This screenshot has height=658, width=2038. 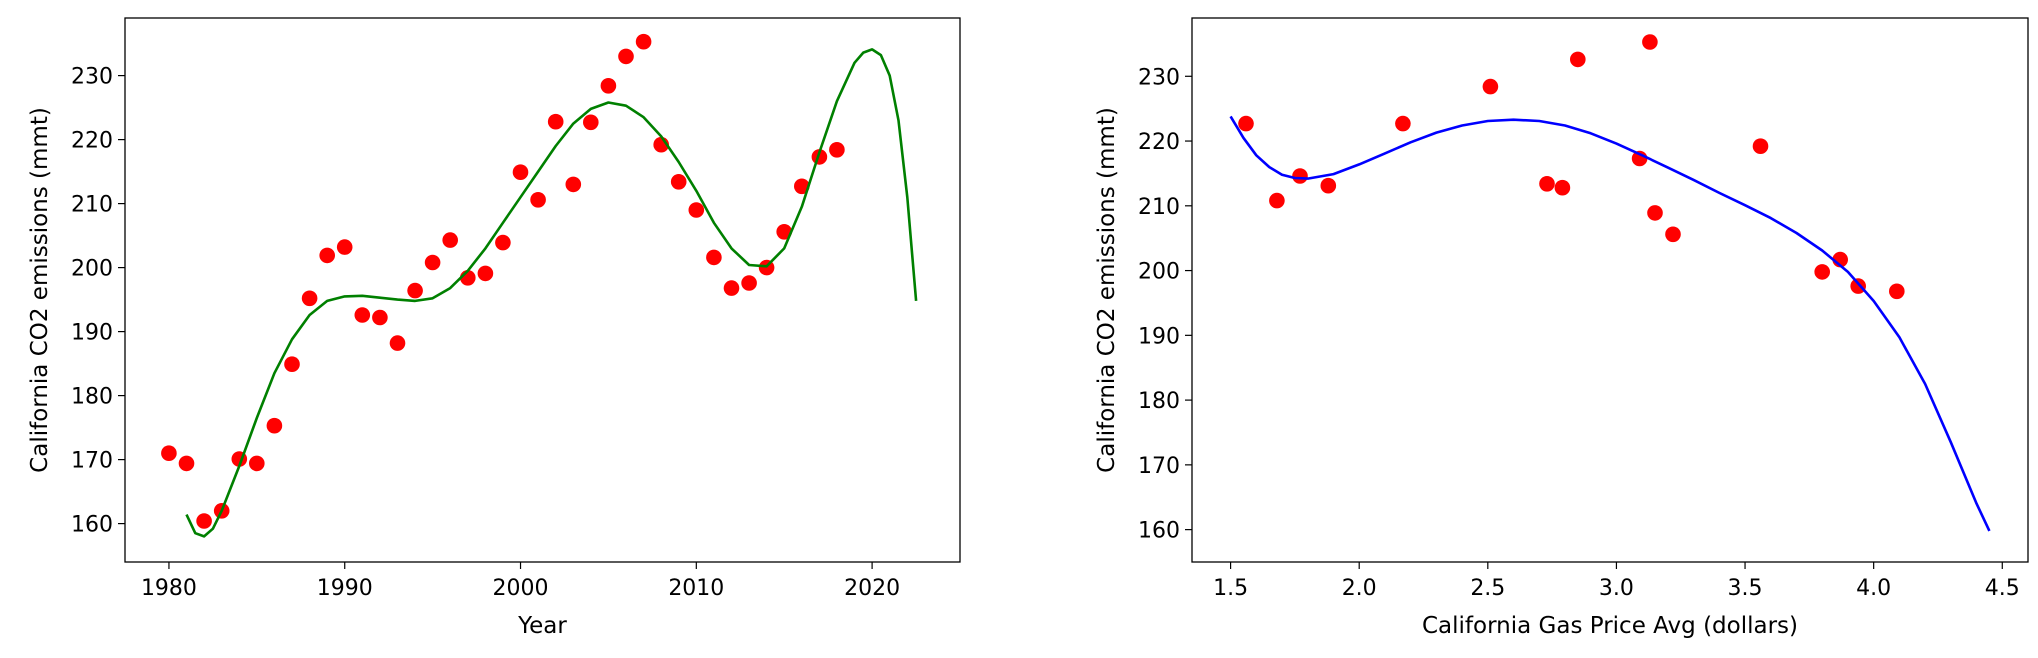 What do you see at coordinates (542, 626) in the screenshot?
I see `x-axis-label: Year` at bounding box center [542, 626].